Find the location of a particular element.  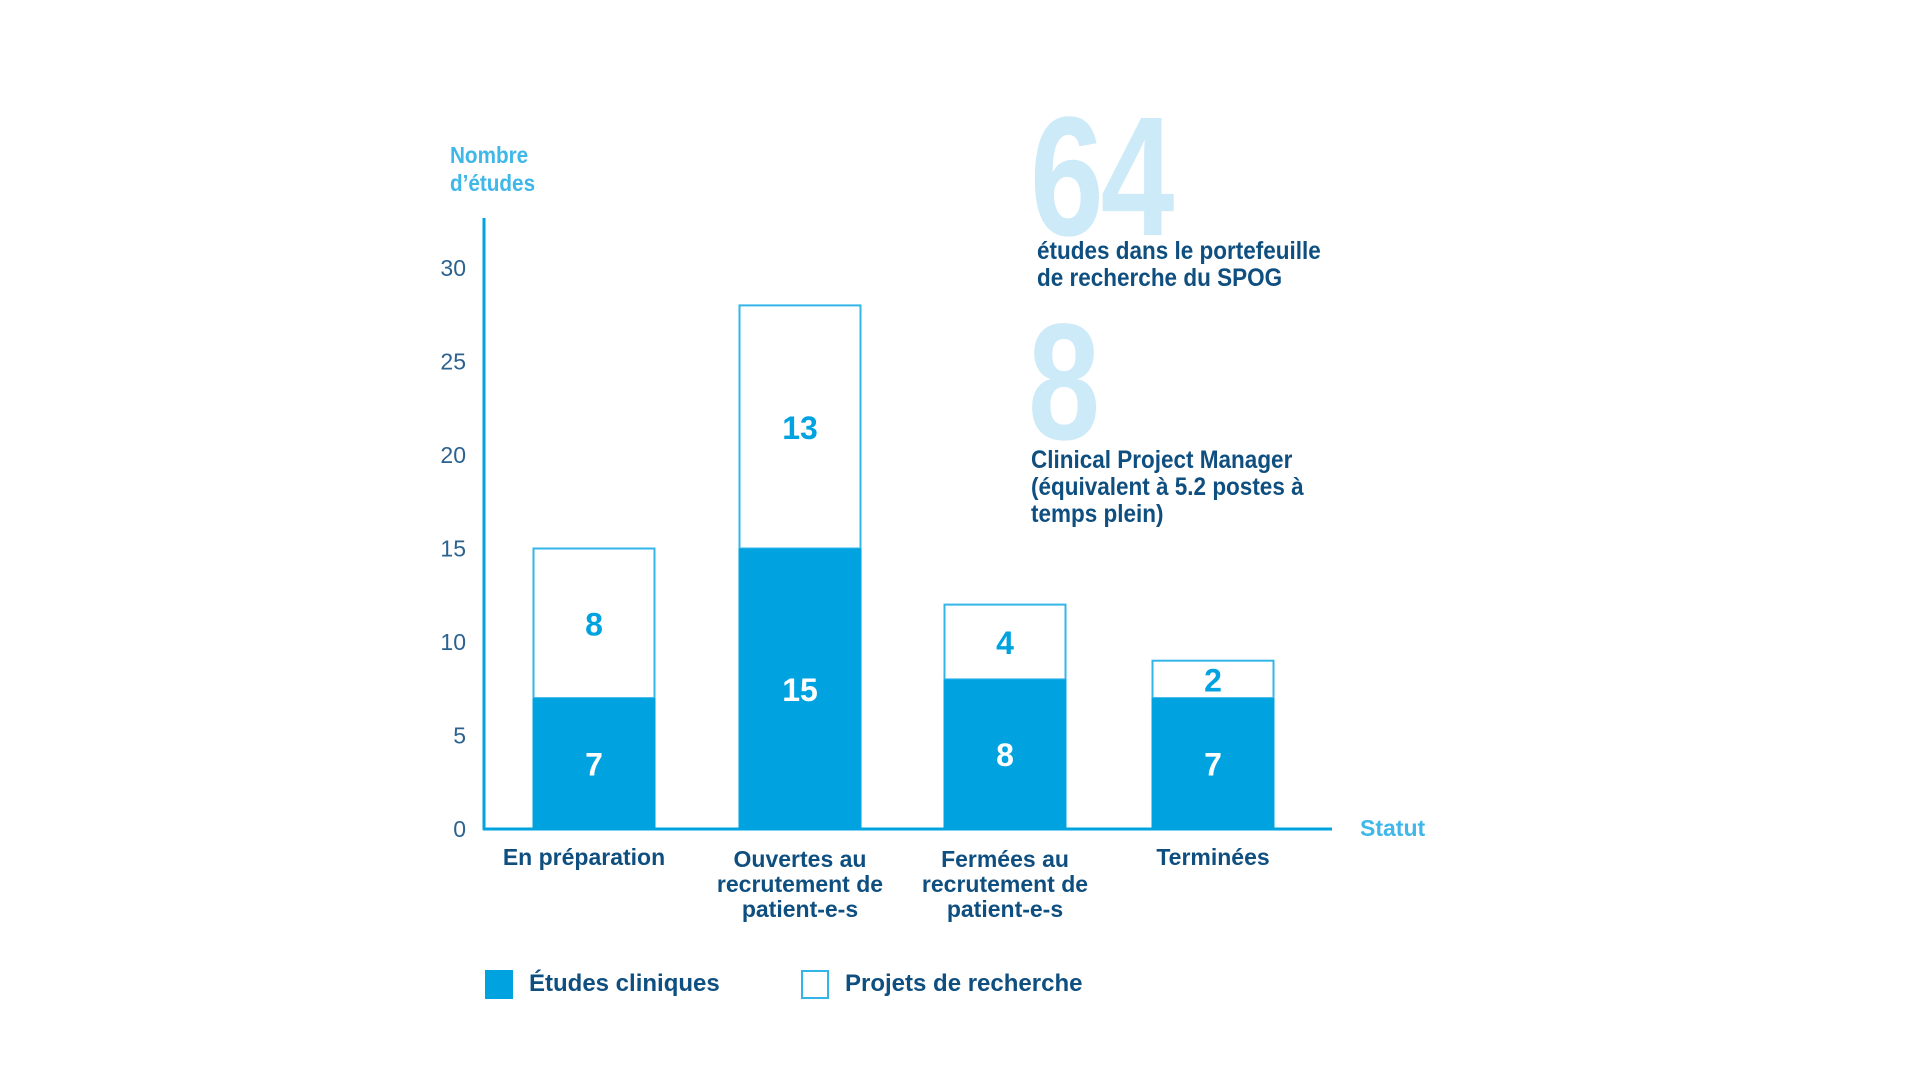

data-label-etudes-cliniques: 15 is located at coordinates (800, 690).